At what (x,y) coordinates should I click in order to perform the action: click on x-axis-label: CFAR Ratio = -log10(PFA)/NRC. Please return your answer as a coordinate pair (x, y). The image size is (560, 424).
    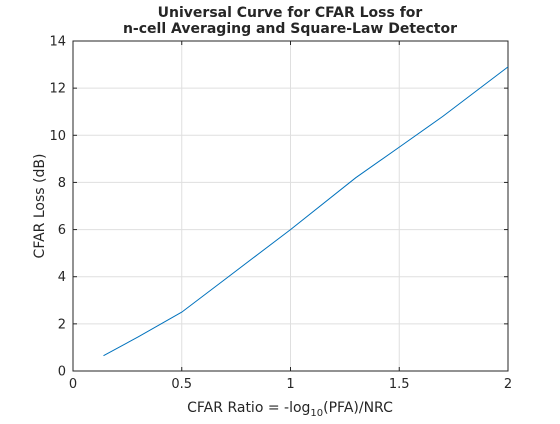
    Looking at the image, I should click on (290, 409).